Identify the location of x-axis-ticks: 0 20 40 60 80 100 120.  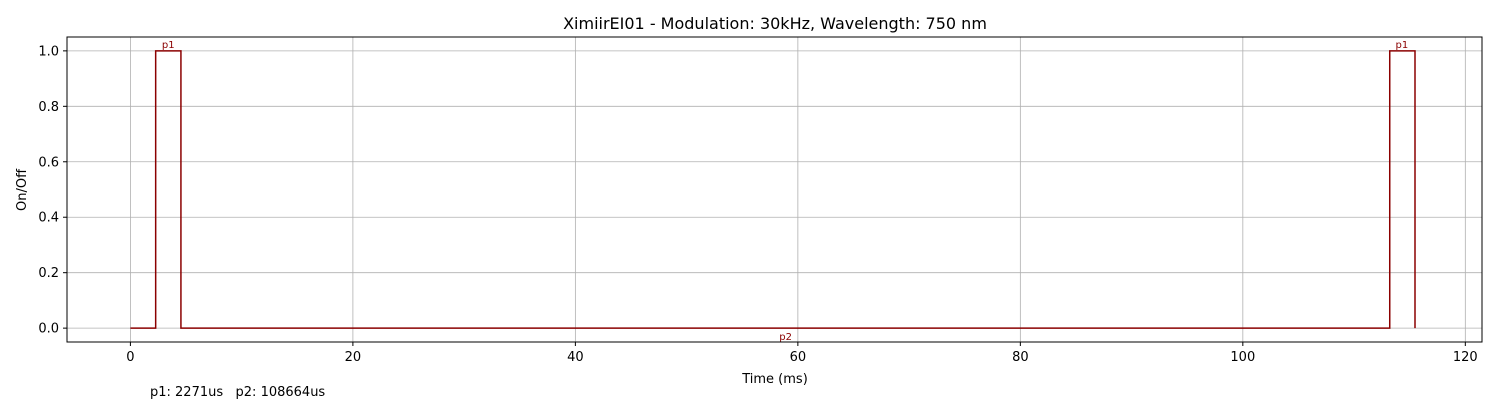
(802, 353).